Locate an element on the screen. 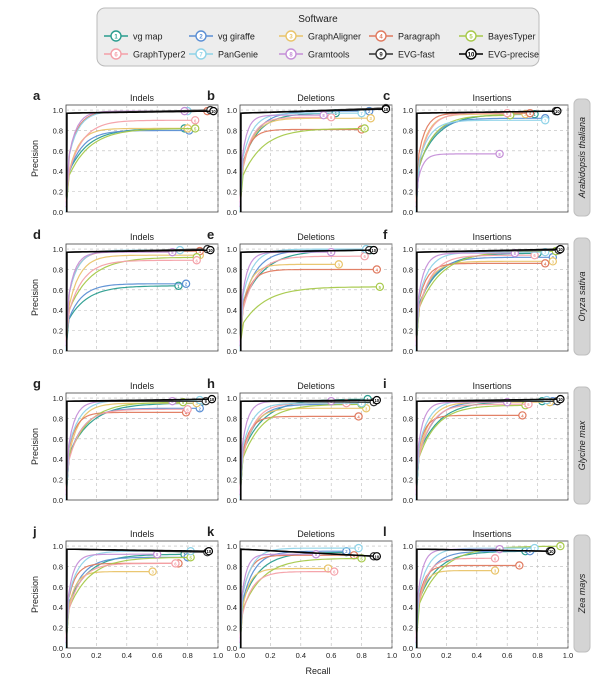 The height and width of the screenshot is (680, 591). y-tick-label: 0.0 is located at coordinates (58, 212).